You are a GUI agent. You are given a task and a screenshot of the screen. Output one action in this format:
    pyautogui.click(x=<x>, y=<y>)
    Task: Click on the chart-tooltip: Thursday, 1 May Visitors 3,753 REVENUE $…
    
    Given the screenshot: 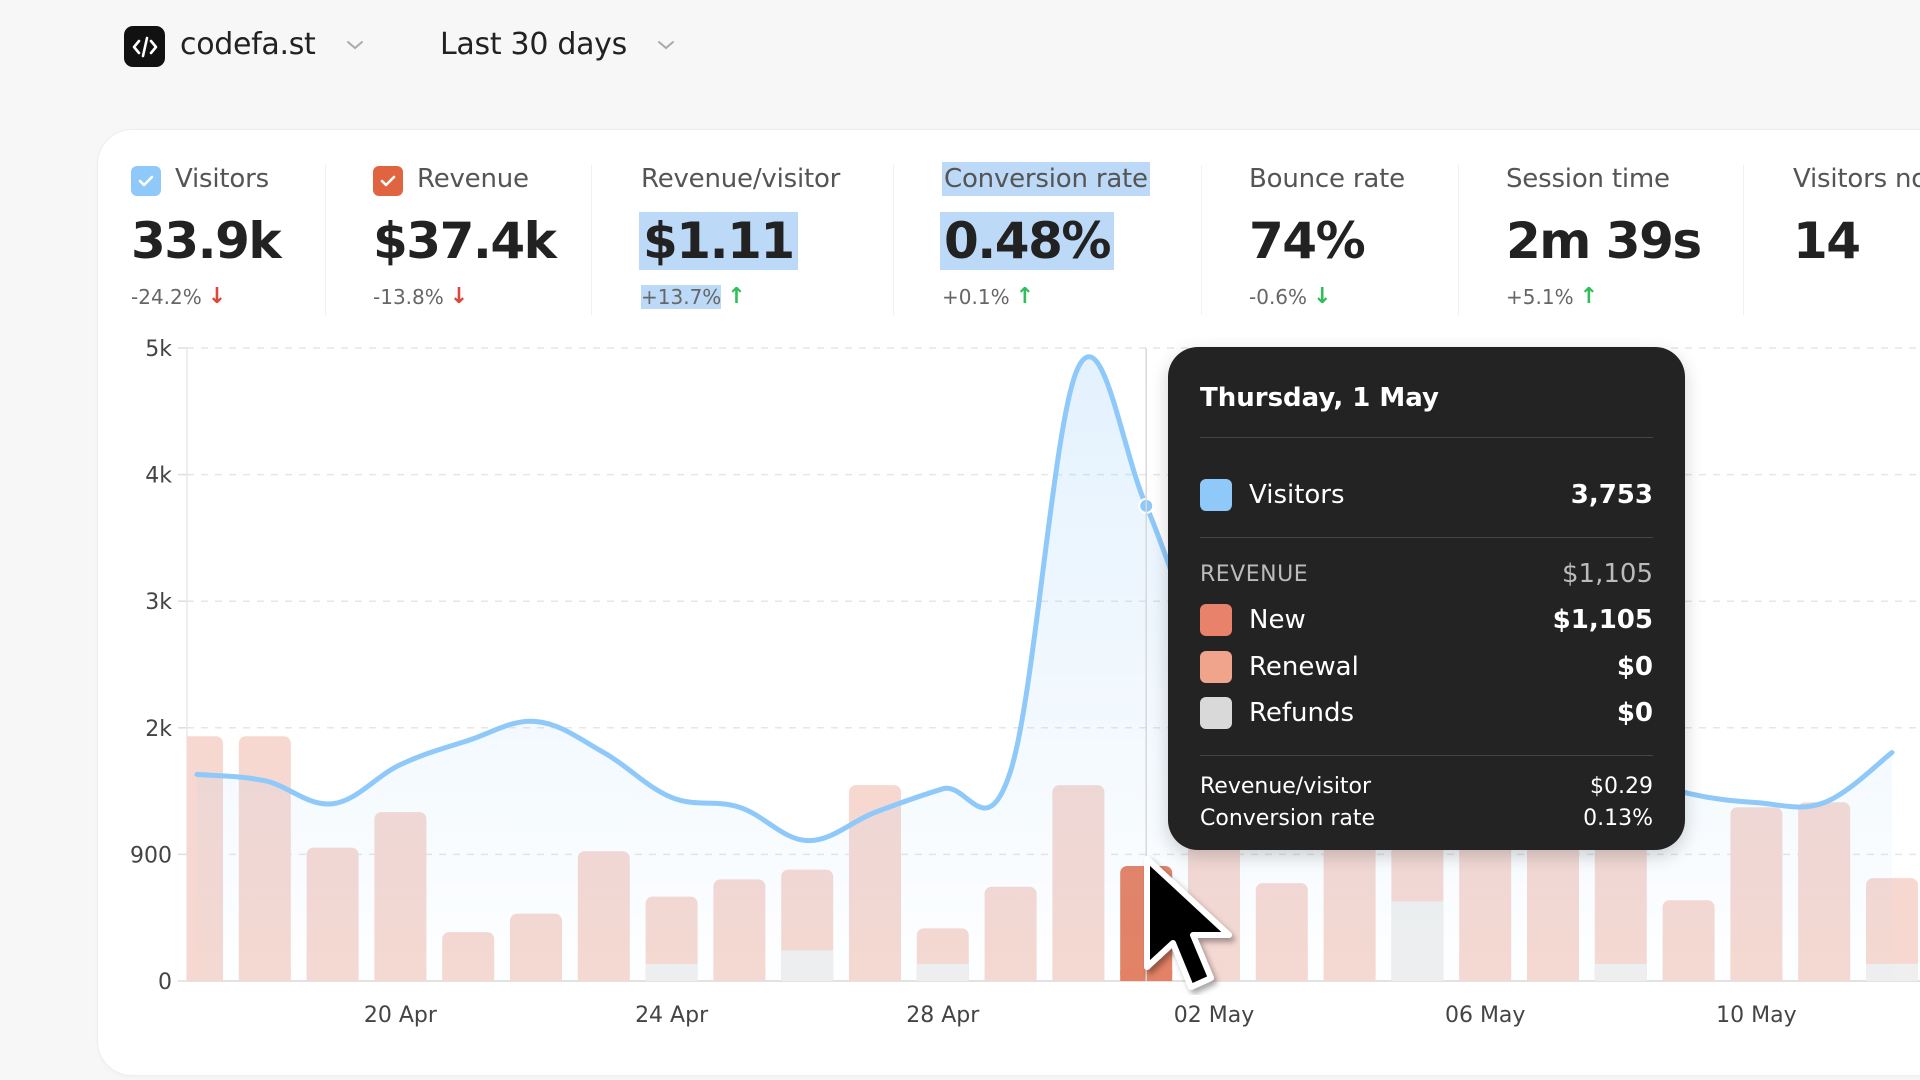 What is the action you would take?
    pyautogui.click(x=1426, y=598)
    